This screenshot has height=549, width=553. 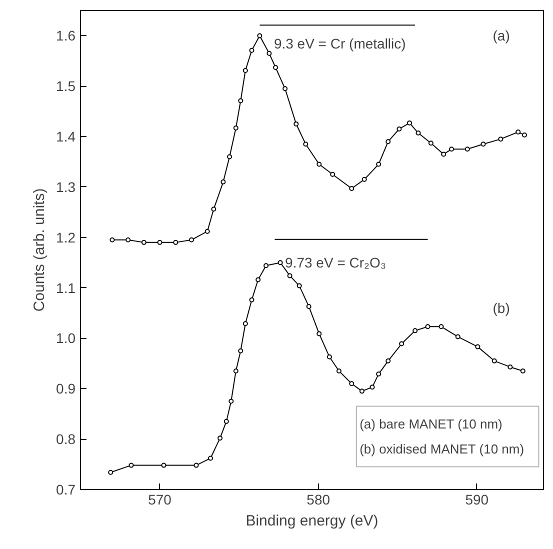 I want to click on y-tick-label: 1.6, so click(x=66, y=36).